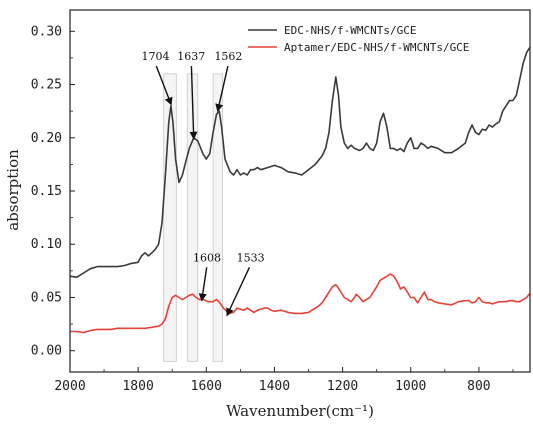 This screenshot has height=424, width=533. What do you see at coordinates (46, 191) in the screenshot?
I see `y-tick-label: 0.15` at bounding box center [46, 191].